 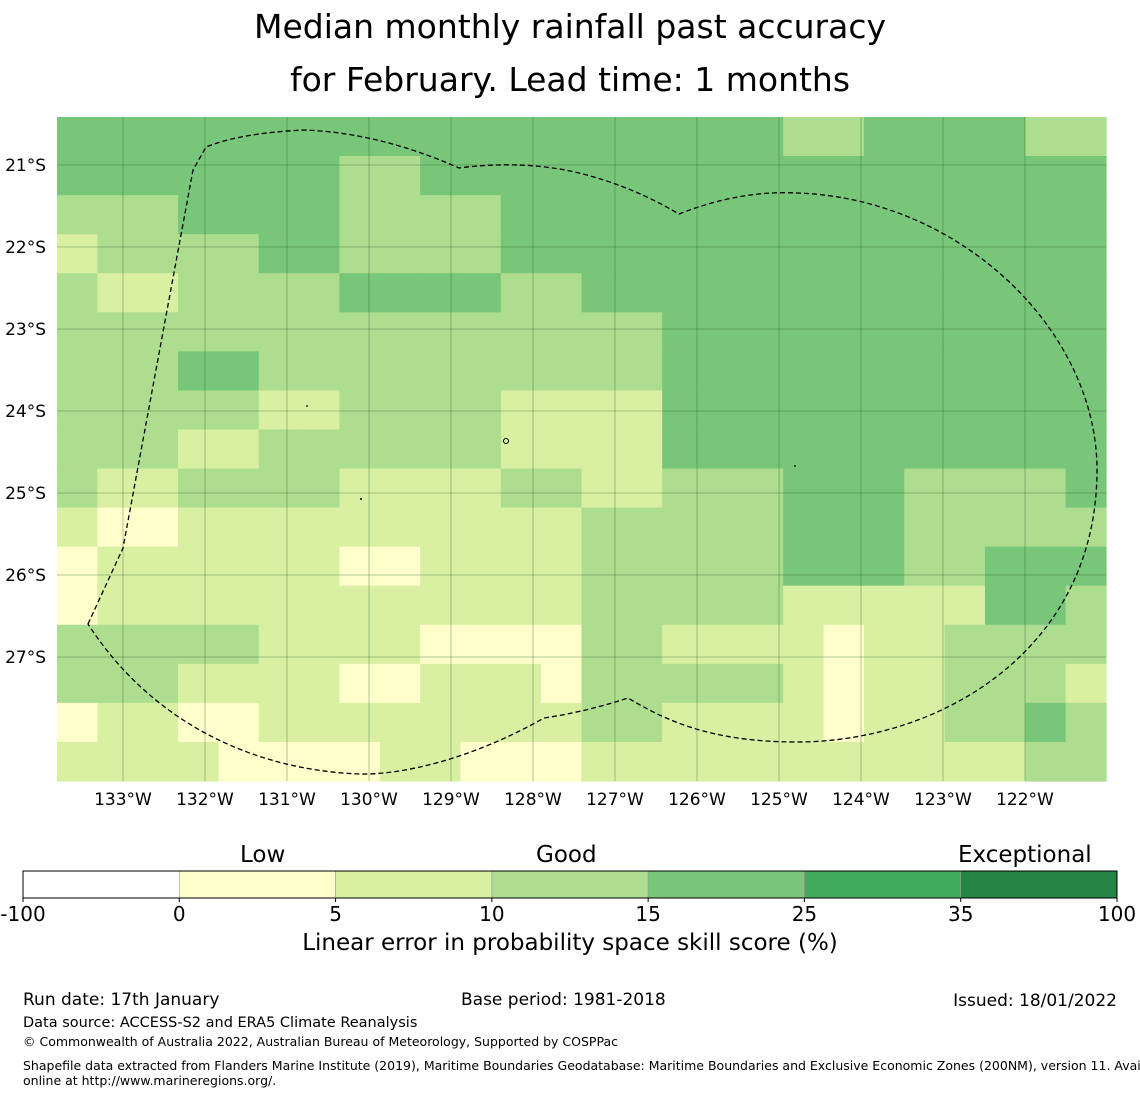 I want to click on shapefile-credit-line-2: online at http://www.marineregions.org/., so click(x=150, y=1080).